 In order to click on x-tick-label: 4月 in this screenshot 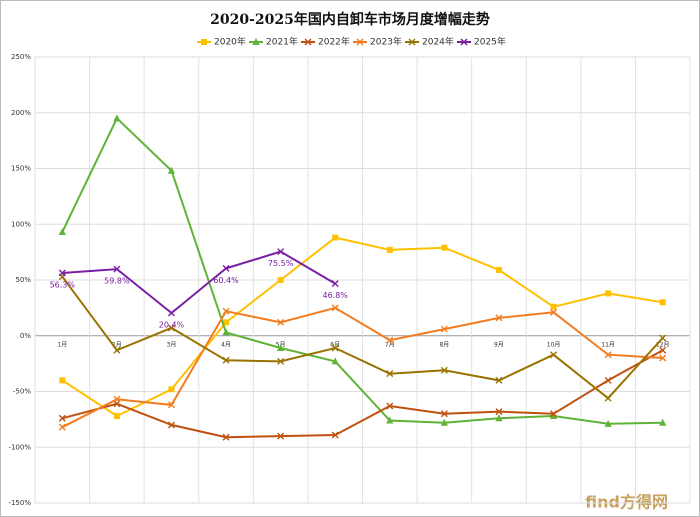, I will do `click(226, 344)`.